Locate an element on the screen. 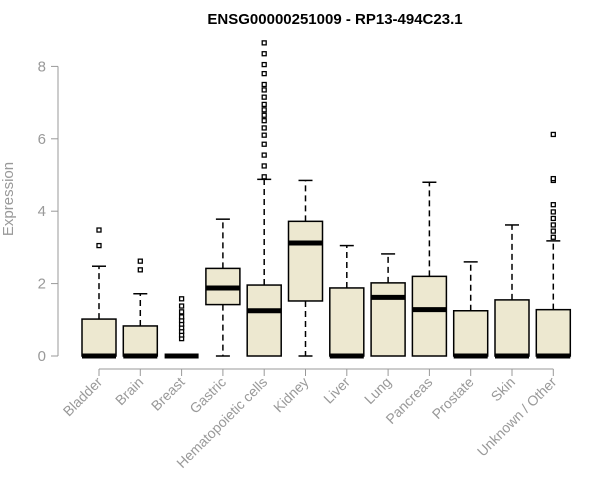  y-tick-label: 6 is located at coordinates (42, 139).